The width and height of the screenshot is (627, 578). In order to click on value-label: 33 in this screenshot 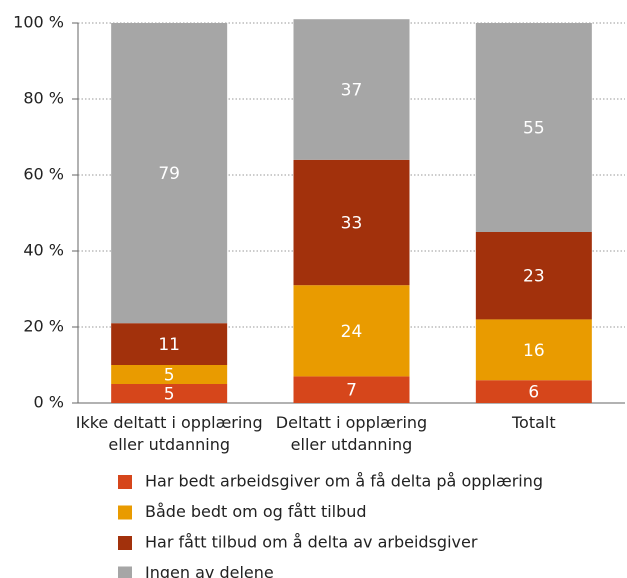, I will do `click(352, 224)`.